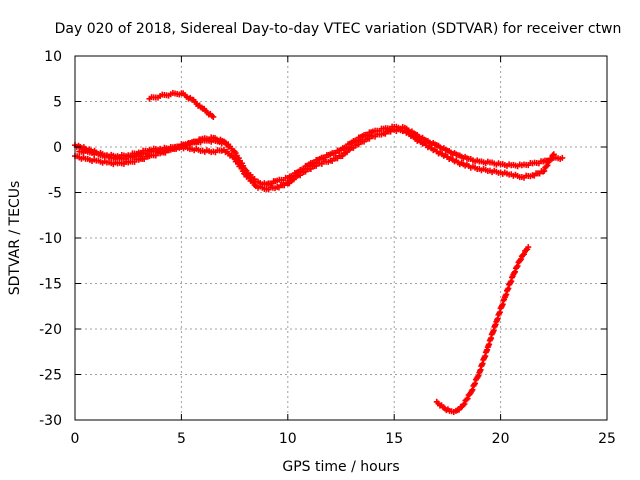 The height and width of the screenshot is (480, 640). Describe the element at coordinates (501, 439) in the screenshot. I see `x-tick-label: 20` at that location.